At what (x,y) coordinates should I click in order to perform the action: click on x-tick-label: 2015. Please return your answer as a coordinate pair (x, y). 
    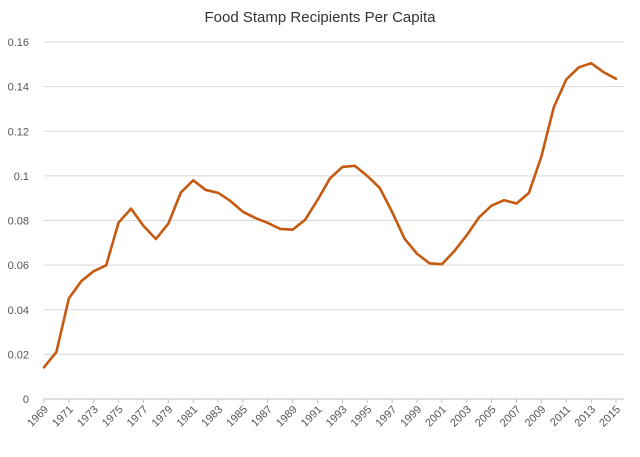
    Looking at the image, I should click on (610, 417).